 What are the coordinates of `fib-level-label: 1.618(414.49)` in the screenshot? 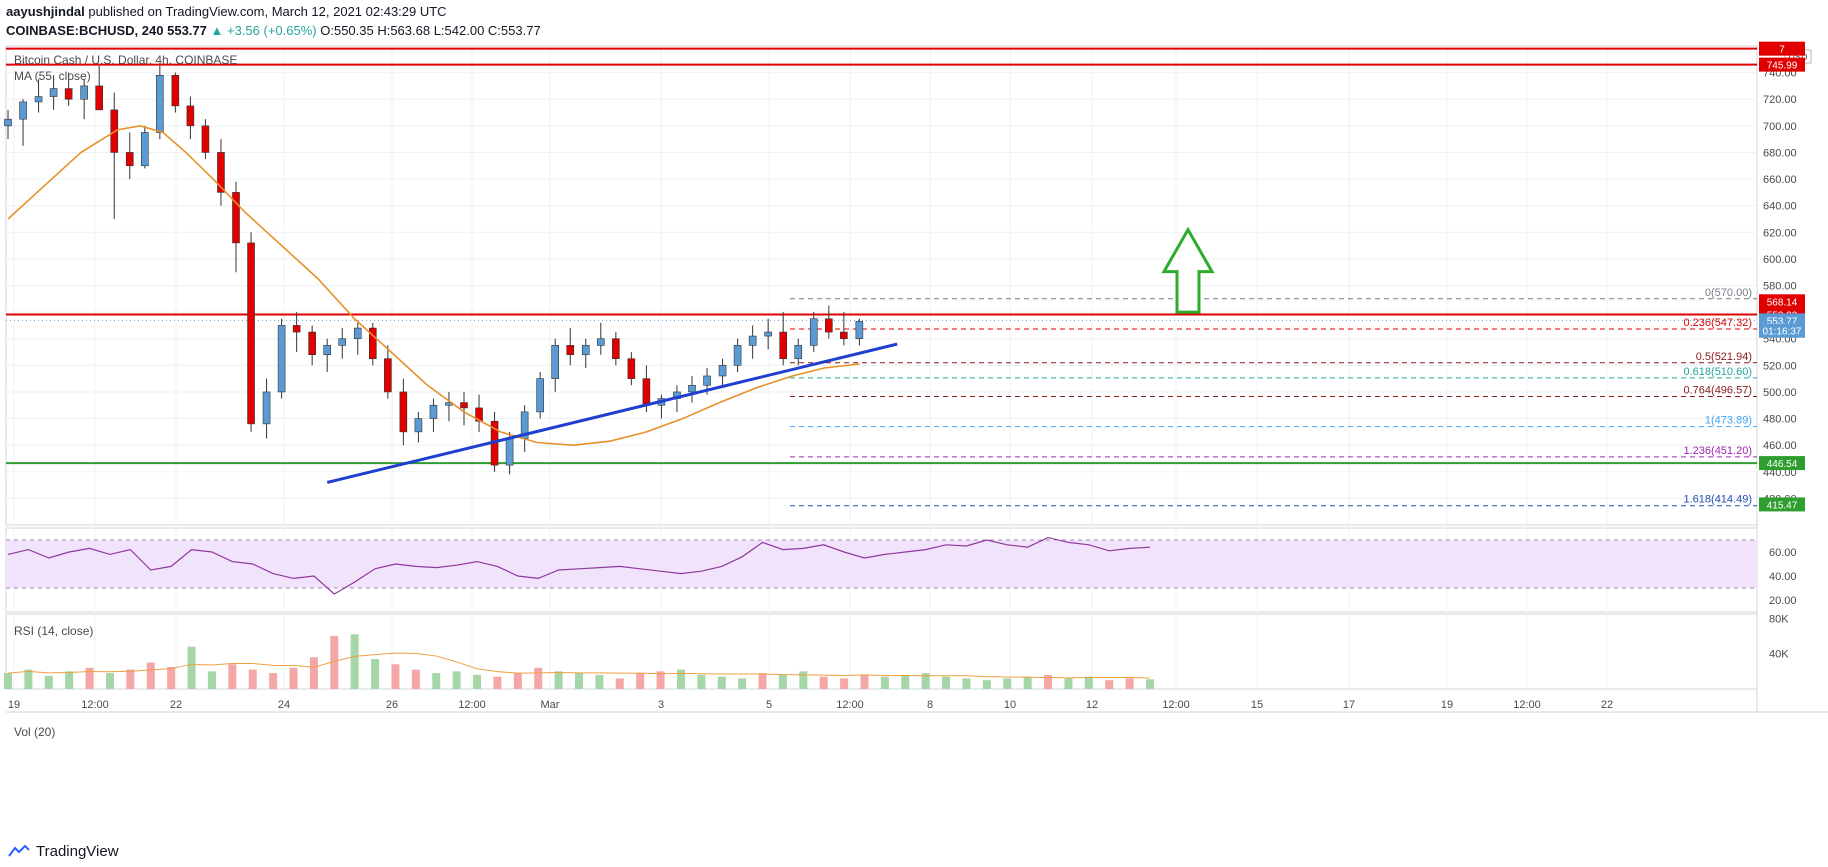 It's located at (1718, 500).